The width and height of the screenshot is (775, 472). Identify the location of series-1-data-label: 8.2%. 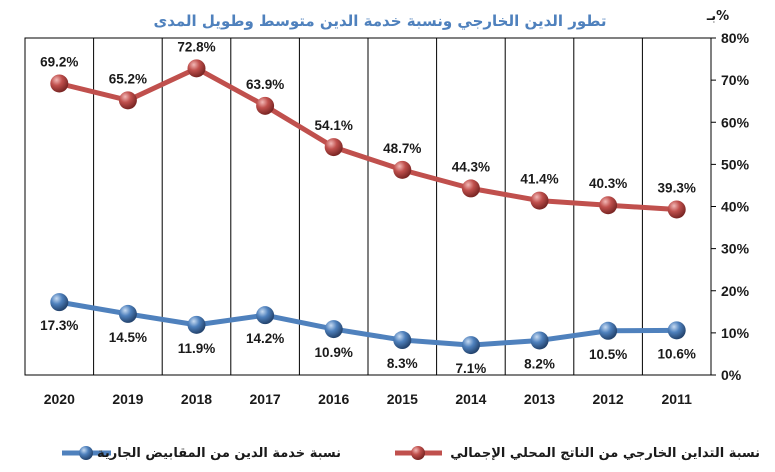
(539, 363).